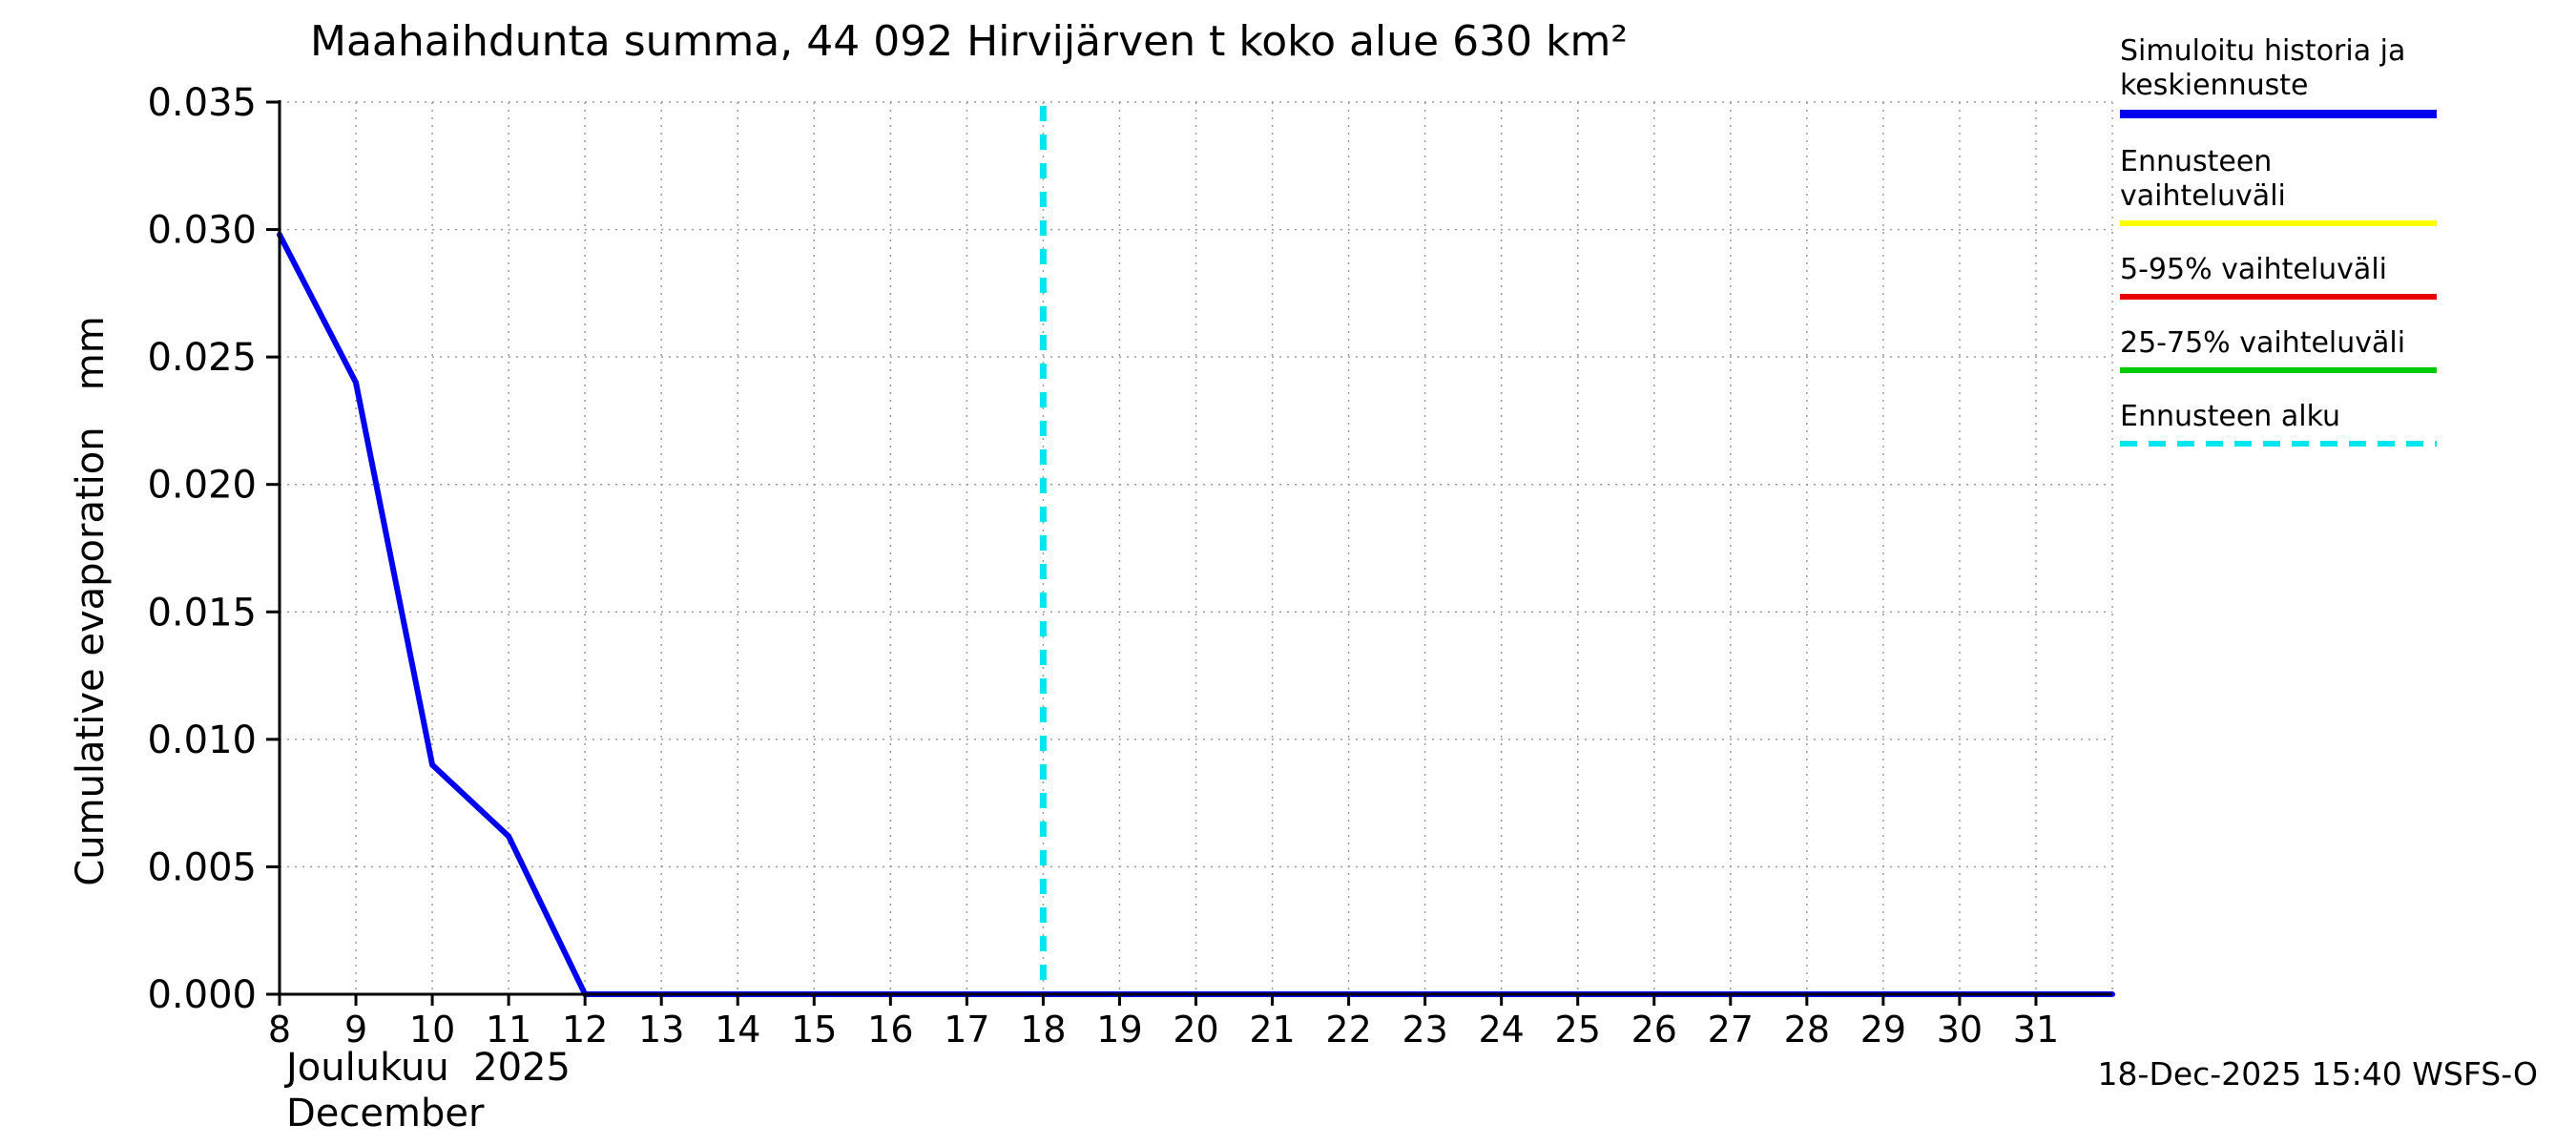 This screenshot has width=2576, height=1145. I want to click on y-tick-label: 0.000, so click(202, 995).